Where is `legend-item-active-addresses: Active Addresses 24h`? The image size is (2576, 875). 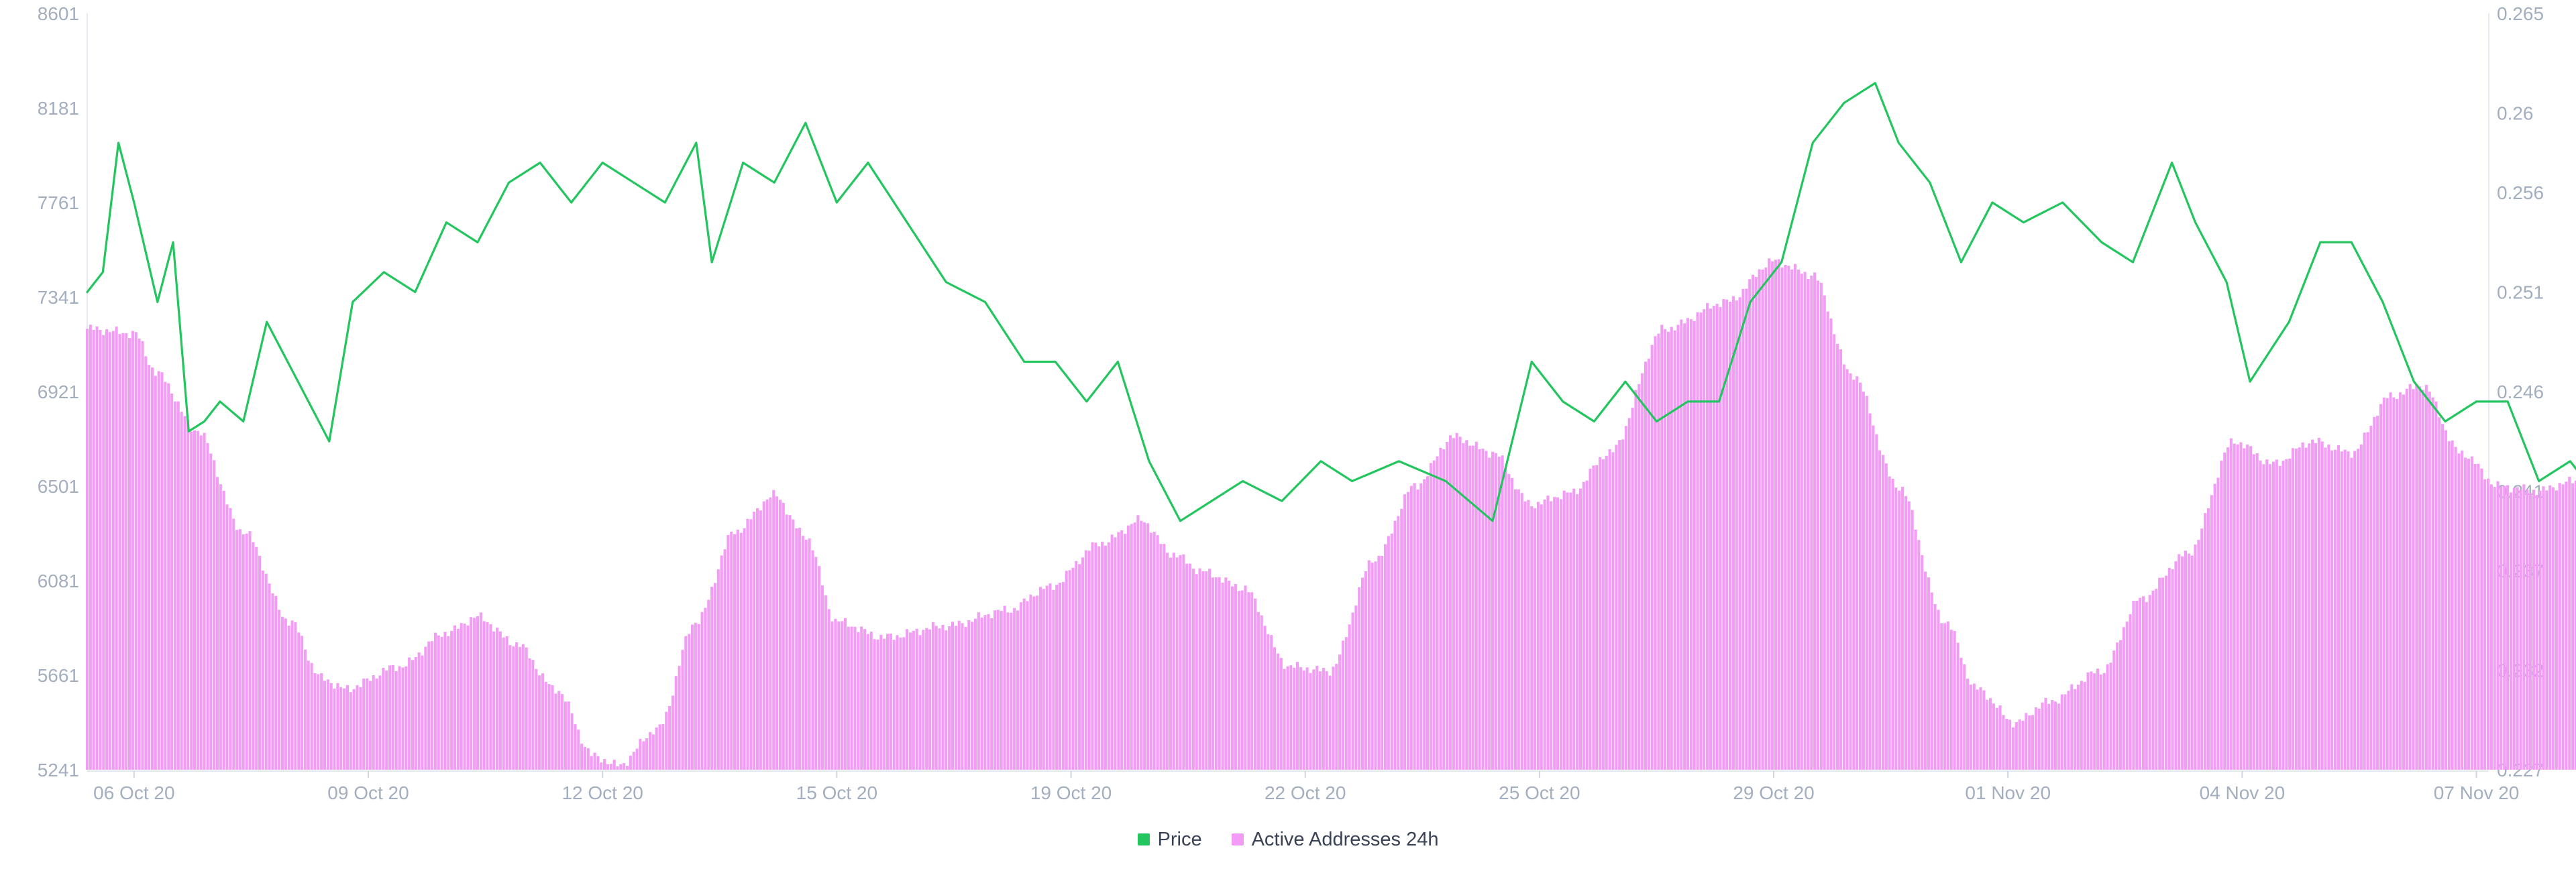 legend-item-active-addresses: Active Addresses 24h is located at coordinates (1334, 840).